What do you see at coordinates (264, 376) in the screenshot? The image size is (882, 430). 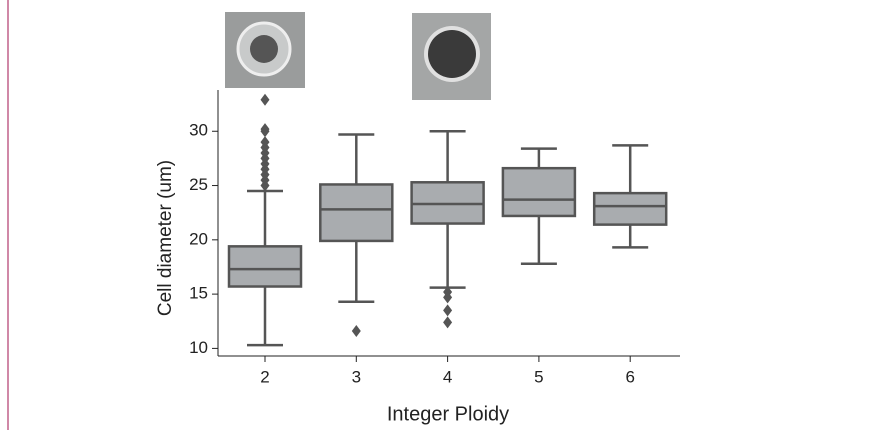 I see `x-tick-label: 2` at bounding box center [264, 376].